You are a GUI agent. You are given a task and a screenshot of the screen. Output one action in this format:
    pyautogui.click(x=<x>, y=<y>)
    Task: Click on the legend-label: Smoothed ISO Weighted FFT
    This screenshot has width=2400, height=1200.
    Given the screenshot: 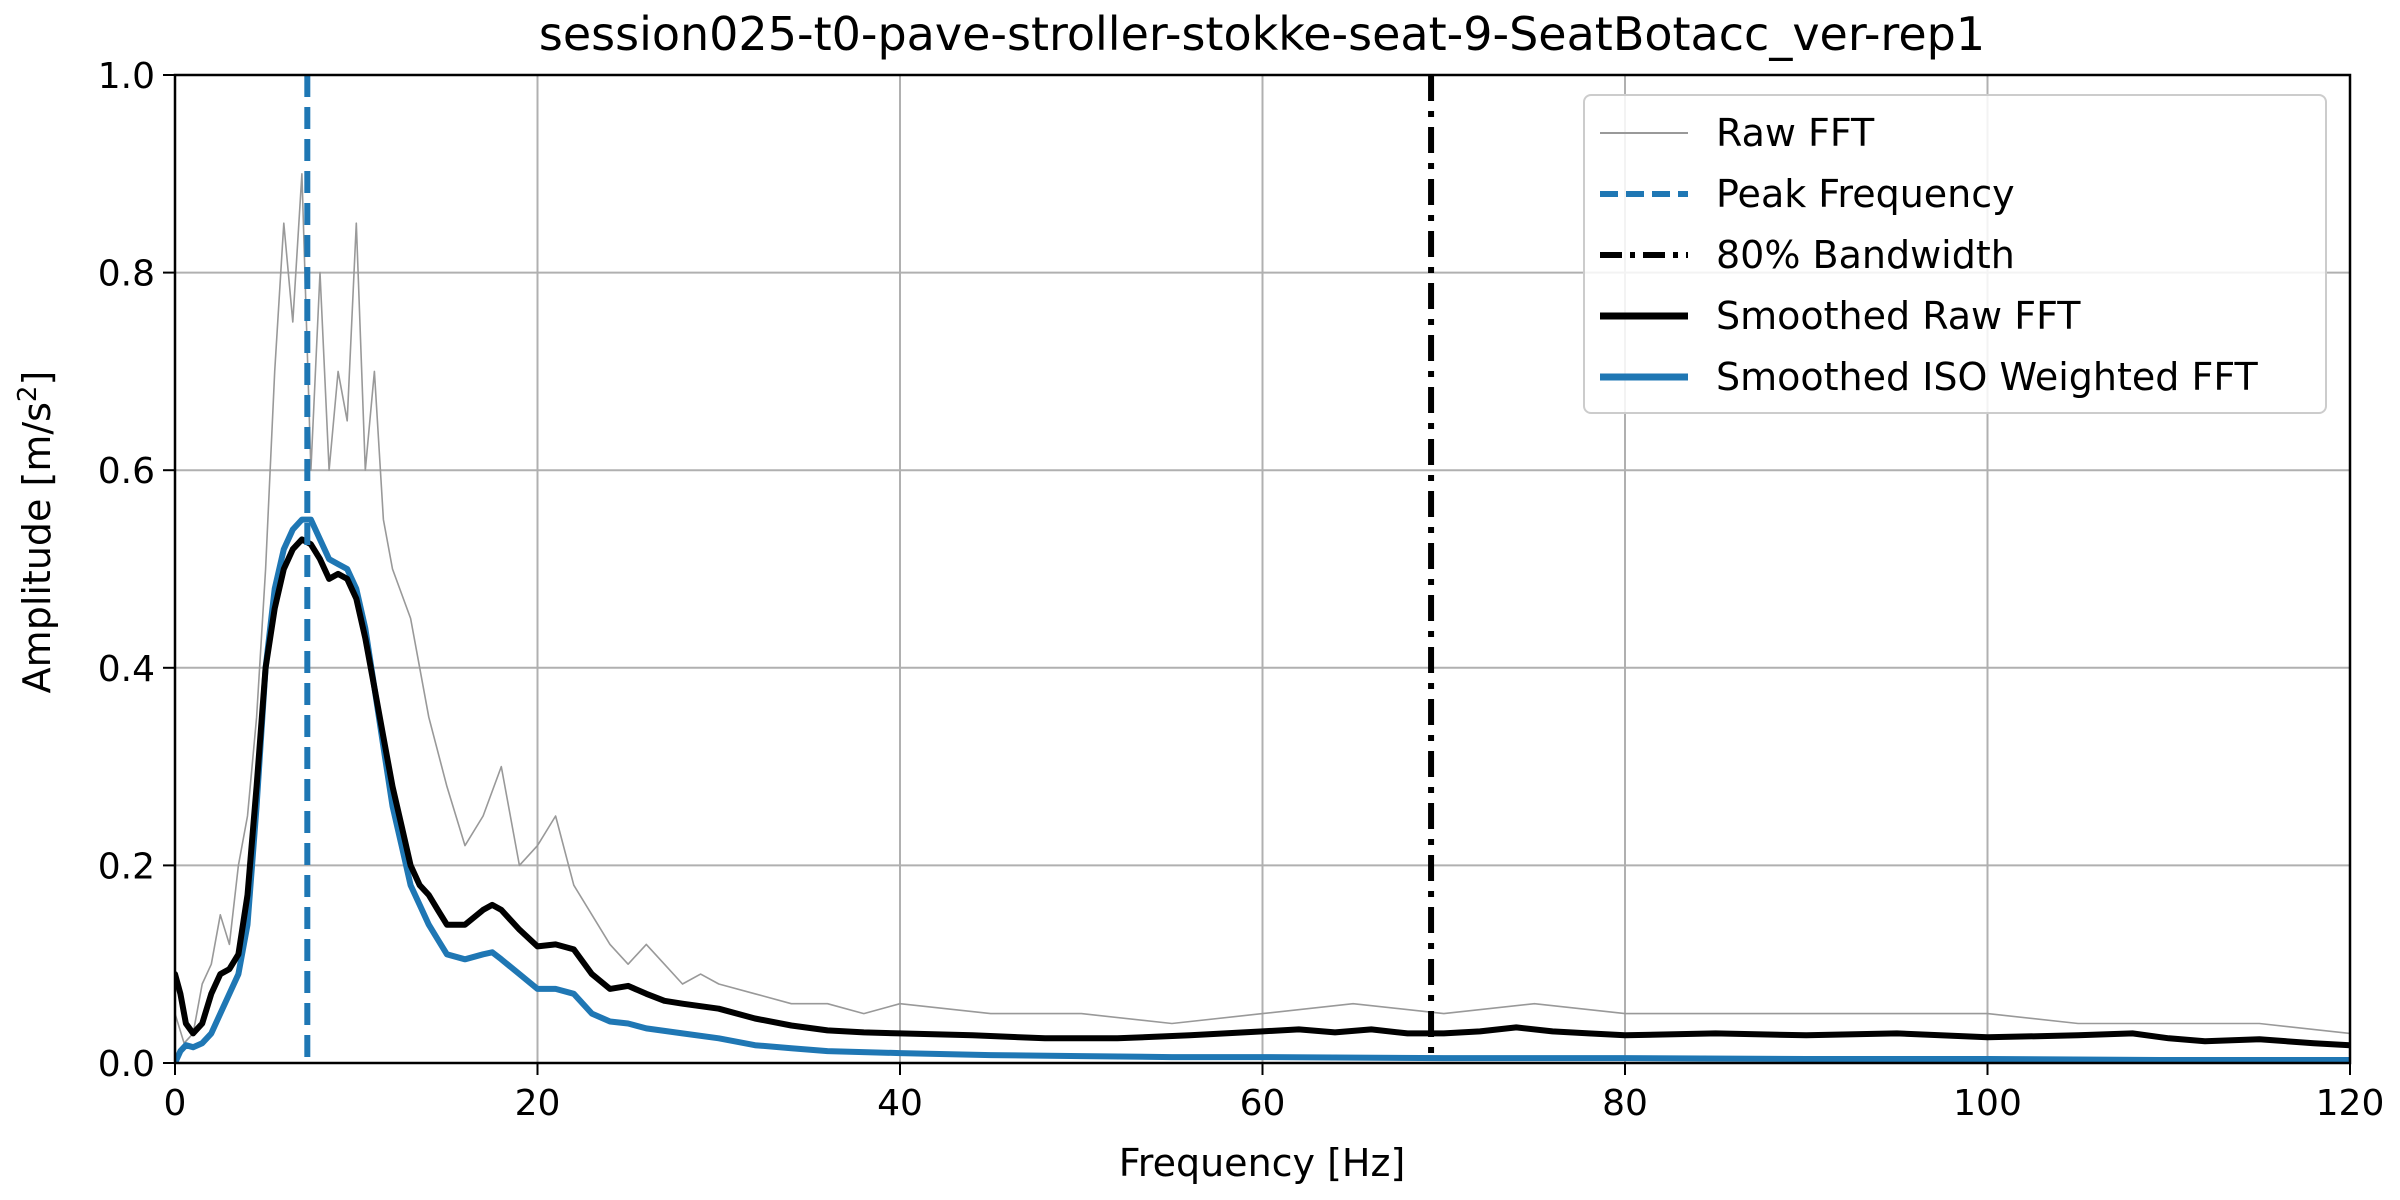 What is the action you would take?
    pyautogui.click(x=1987, y=377)
    